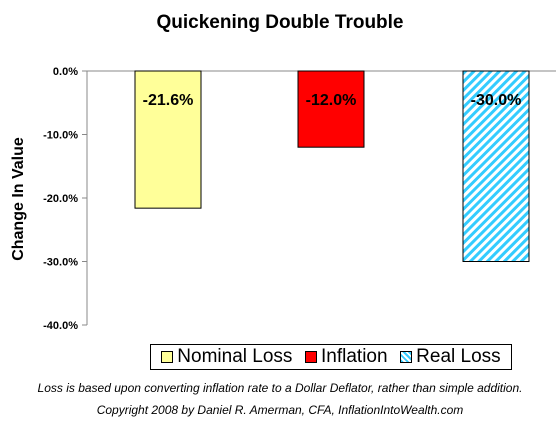 Image resolution: width=560 pixels, height=424 pixels. Describe the element at coordinates (60, 263) in the screenshot. I see `y-tick-label: -30.0%` at that location.